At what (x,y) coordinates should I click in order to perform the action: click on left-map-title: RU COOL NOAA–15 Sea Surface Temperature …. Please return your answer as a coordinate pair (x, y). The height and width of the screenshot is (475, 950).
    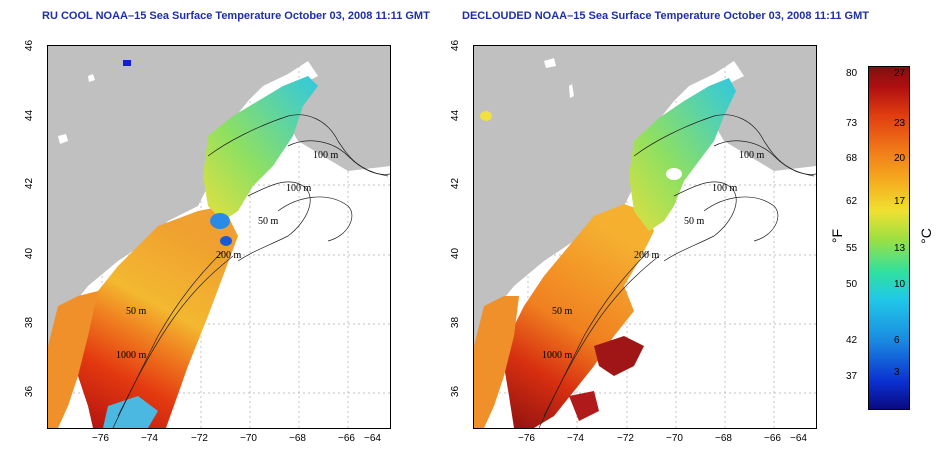
    Looking at the image, I should click on (236, 16).